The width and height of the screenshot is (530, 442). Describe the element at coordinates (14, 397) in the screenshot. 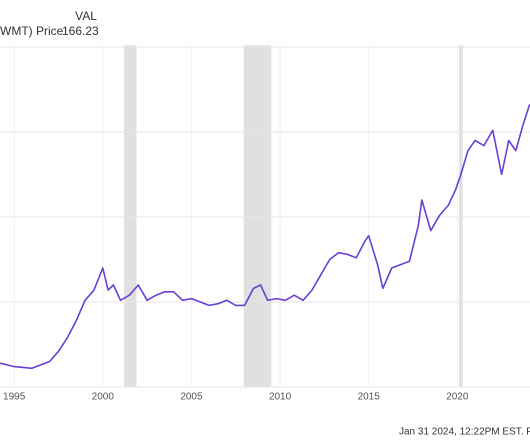

I see `x-tick-label: 1995` at that location.